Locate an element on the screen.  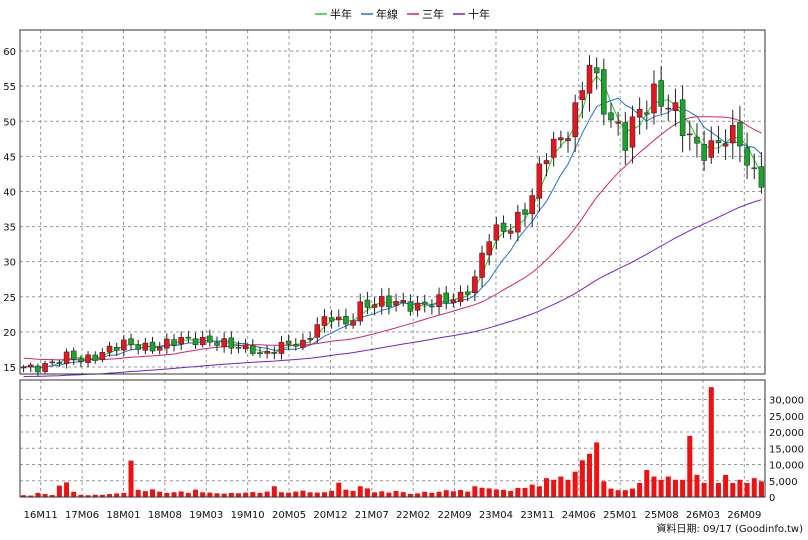
x-tick-label: 22M02 is located at coordinates (413, 515).